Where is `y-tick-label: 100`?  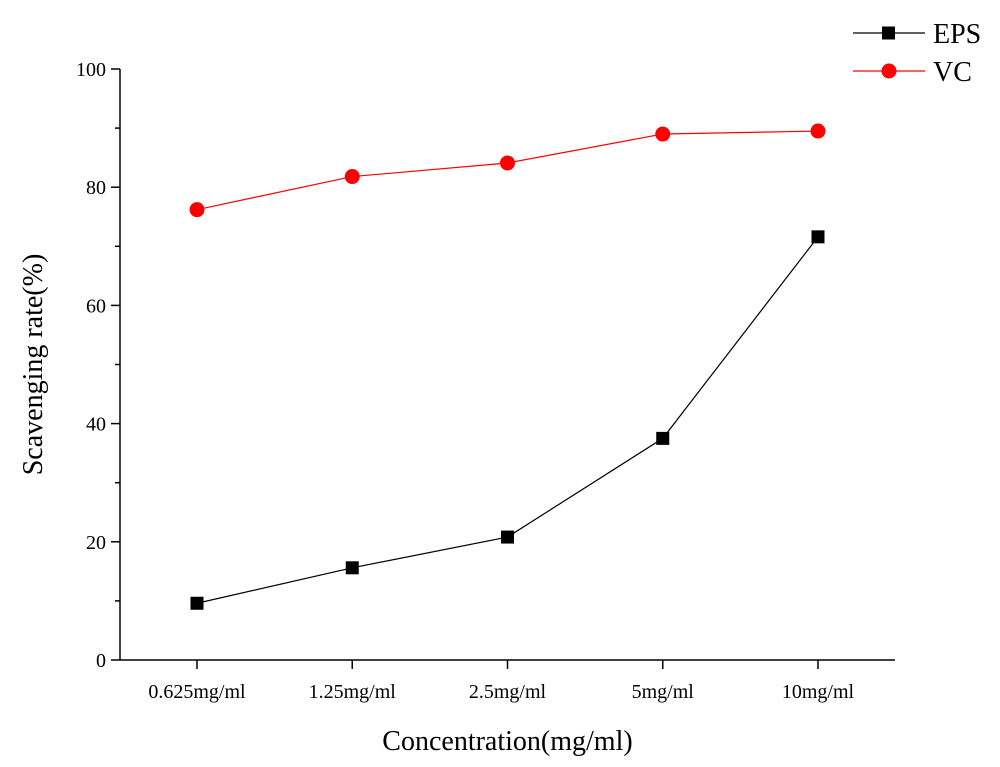 y-tick-label: 100 is located at coordinates (91, 70).